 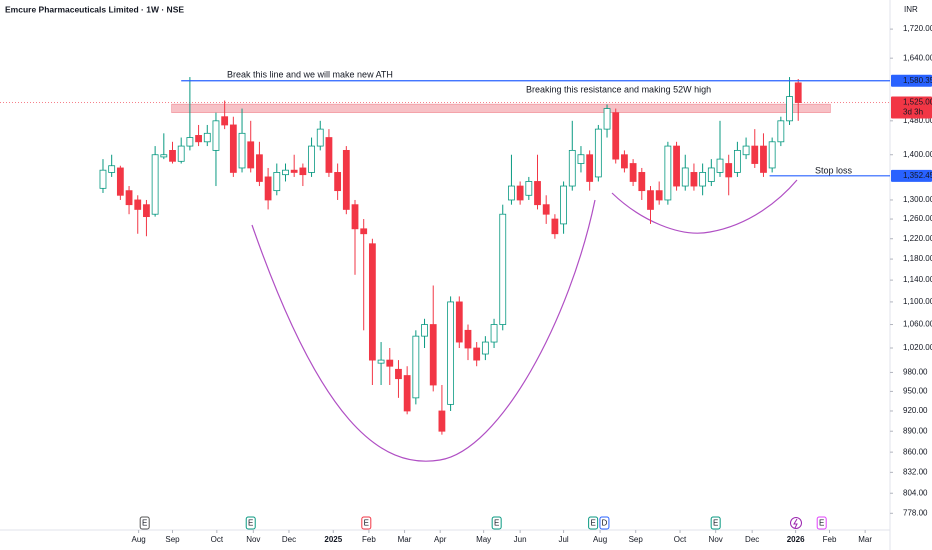 What do you see at coordinates (915, 471) in the screenshot?
I see `y-tick-label: 832.00` at bounding box center [915, 471].